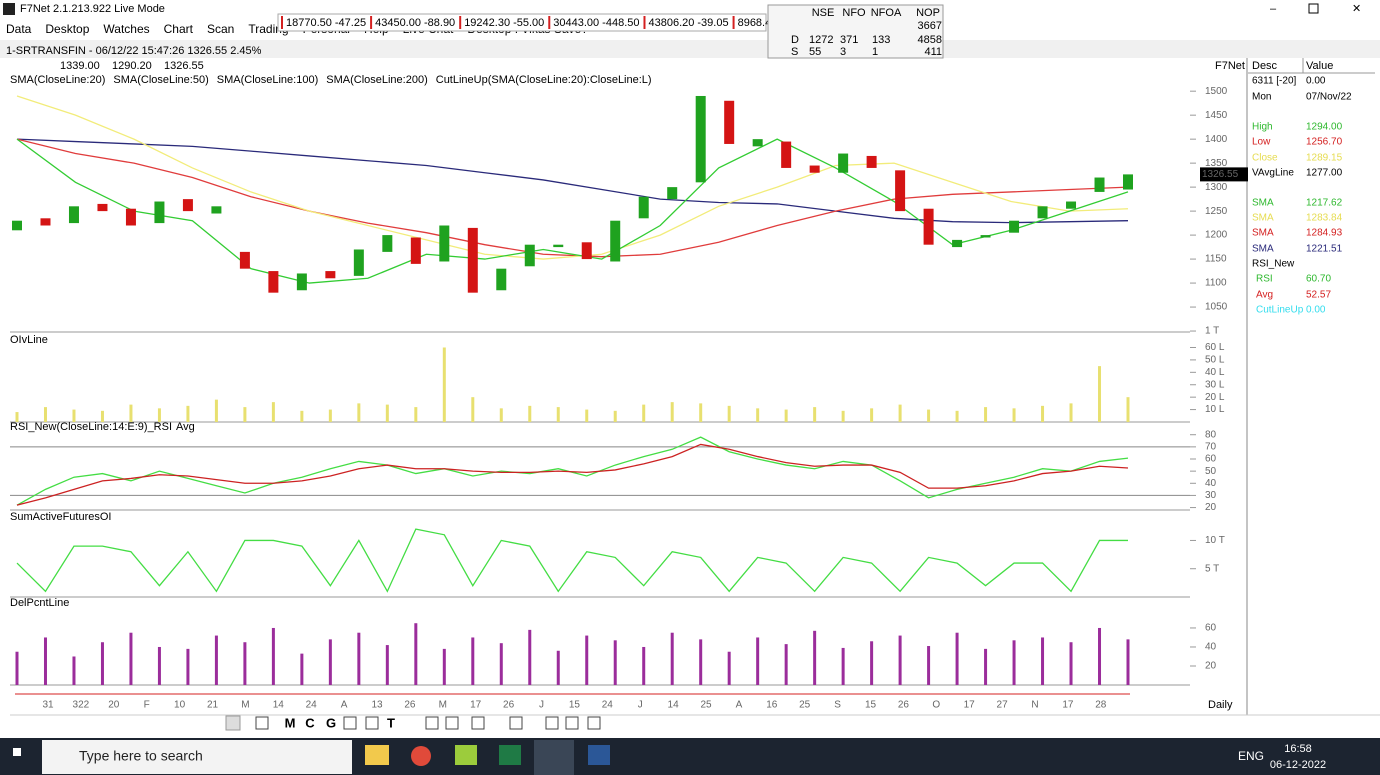 This screenshot has width=1380, height=775. I want to click on start-button, so click(17, 752).